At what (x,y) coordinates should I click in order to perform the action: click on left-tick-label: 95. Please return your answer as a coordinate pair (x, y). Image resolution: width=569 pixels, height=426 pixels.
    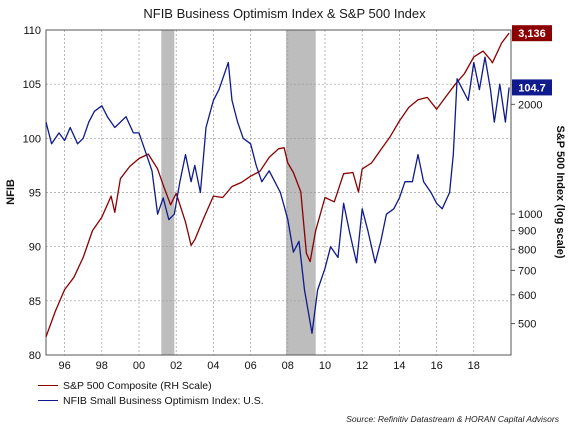
    Looking at the image, I should click on (35, 194).